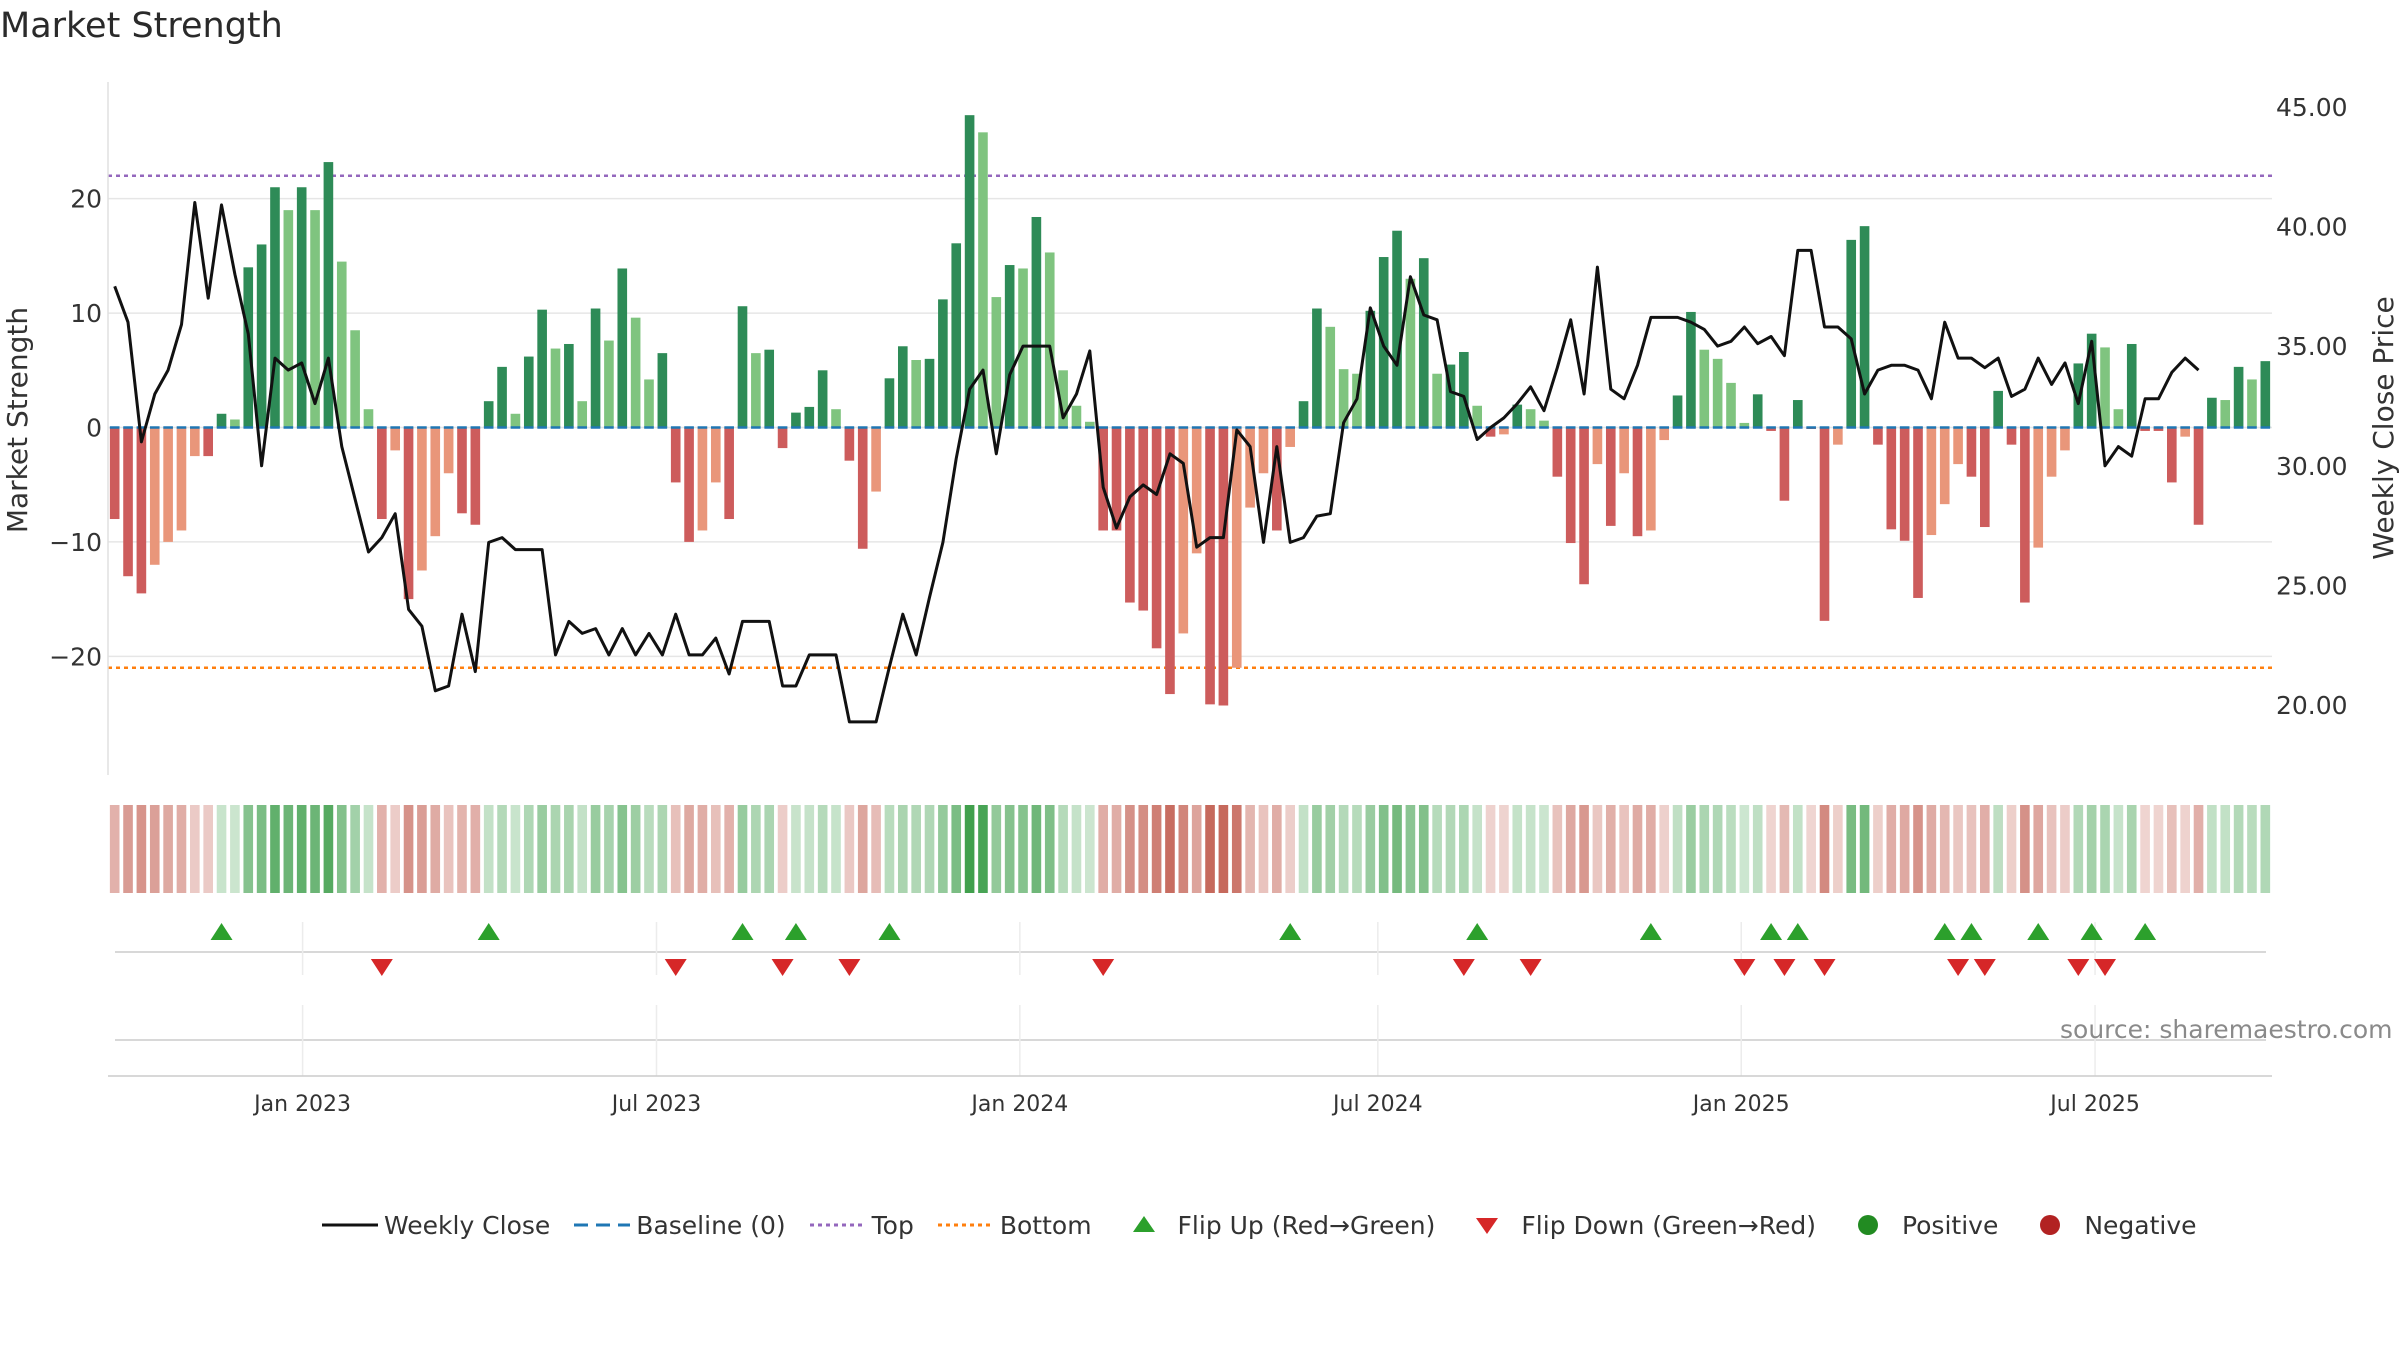 The height and width of the screenshot is (1350, 2400). Describe the element at coordinates (86, 313) in the screenshot. I see `y-tick-label: 10` at that location.